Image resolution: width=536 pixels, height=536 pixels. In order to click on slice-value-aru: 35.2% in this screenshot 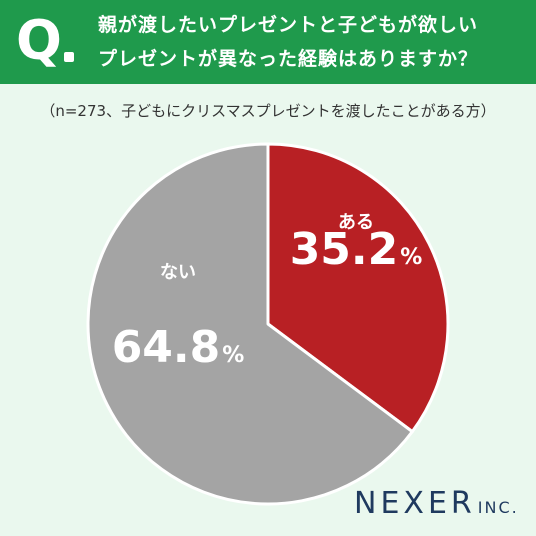, I will do `click(356, 249)`.